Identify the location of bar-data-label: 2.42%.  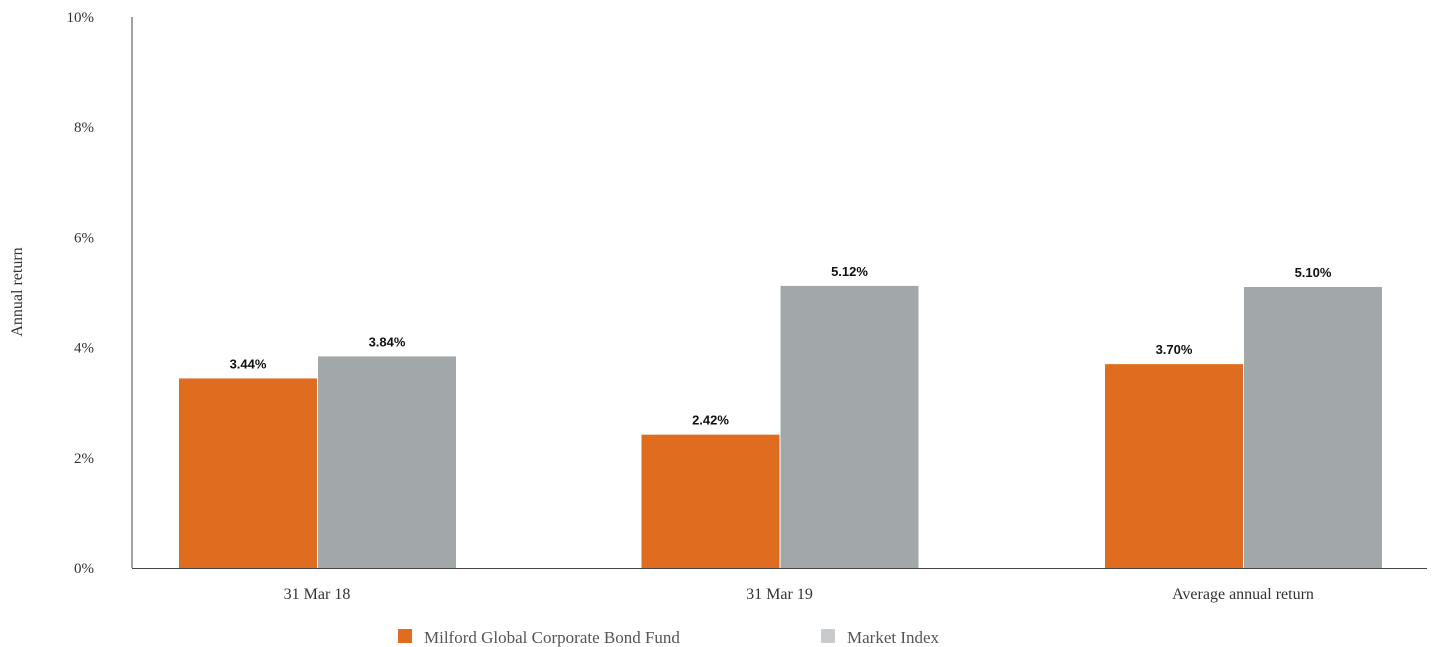
(710, 420).